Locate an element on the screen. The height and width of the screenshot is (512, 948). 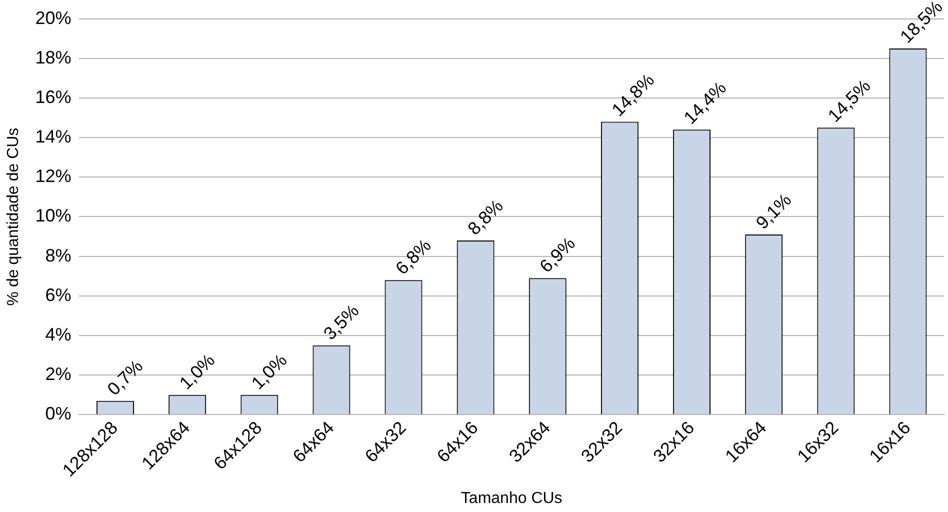
y-tick-label: 4% is located at coordinates (58, 334).